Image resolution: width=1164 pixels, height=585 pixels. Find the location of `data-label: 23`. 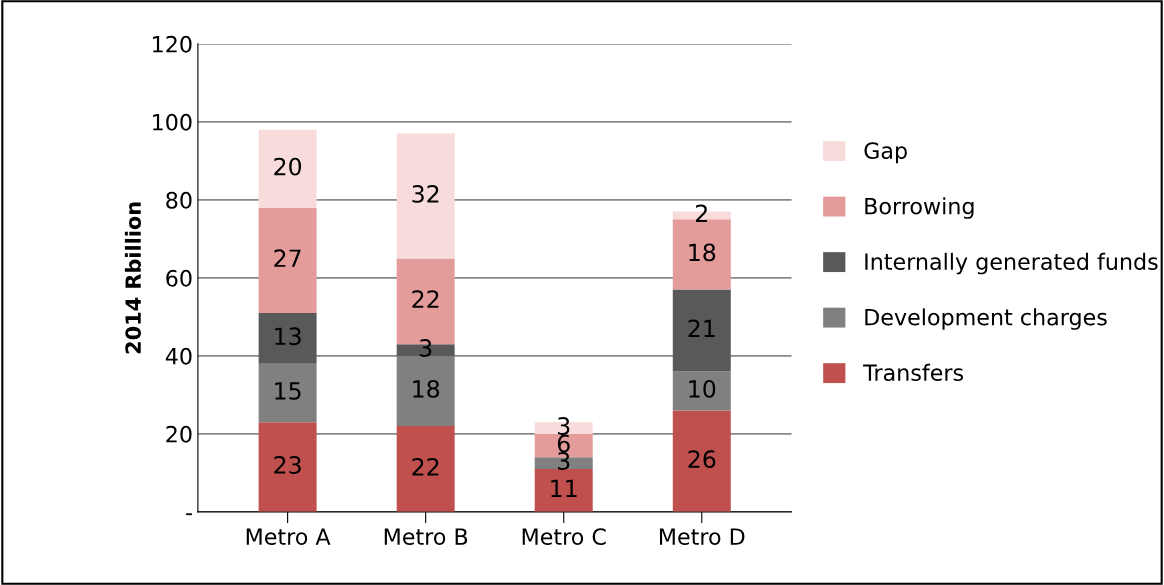

data-label: 23 is located at coordinates (287, 465).